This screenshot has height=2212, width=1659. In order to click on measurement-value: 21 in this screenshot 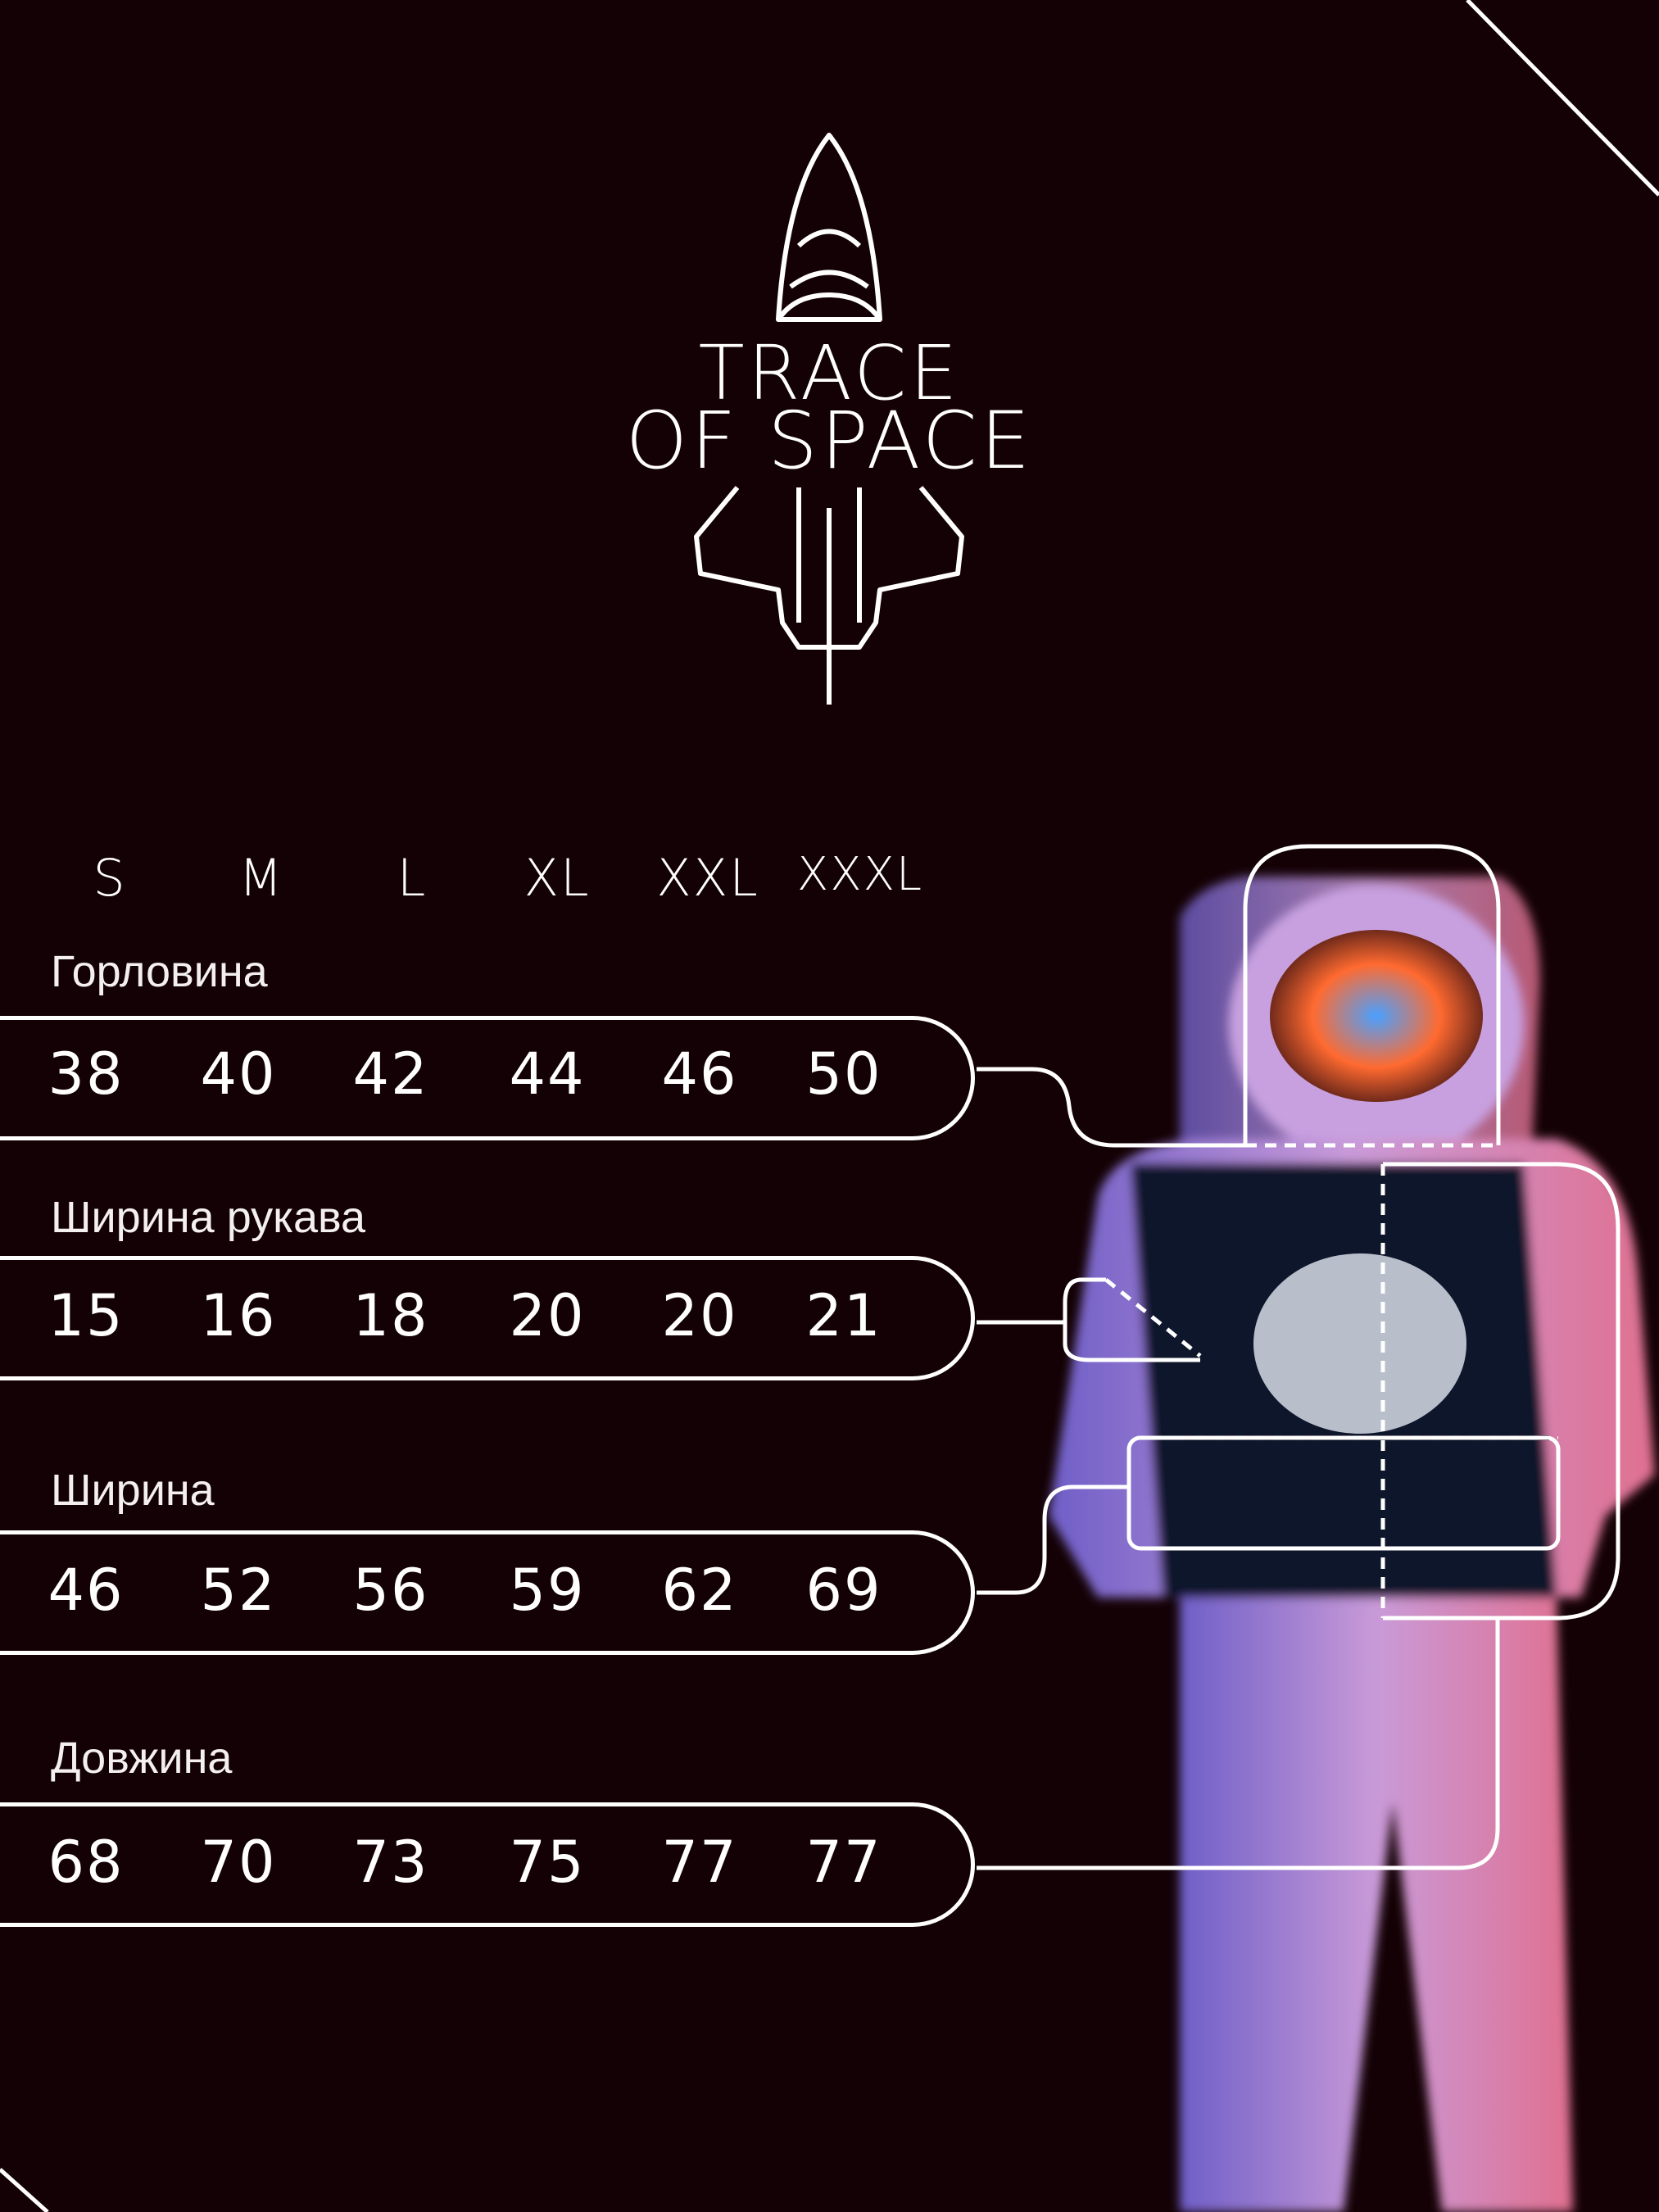, I will do `click(843, 1315)`.